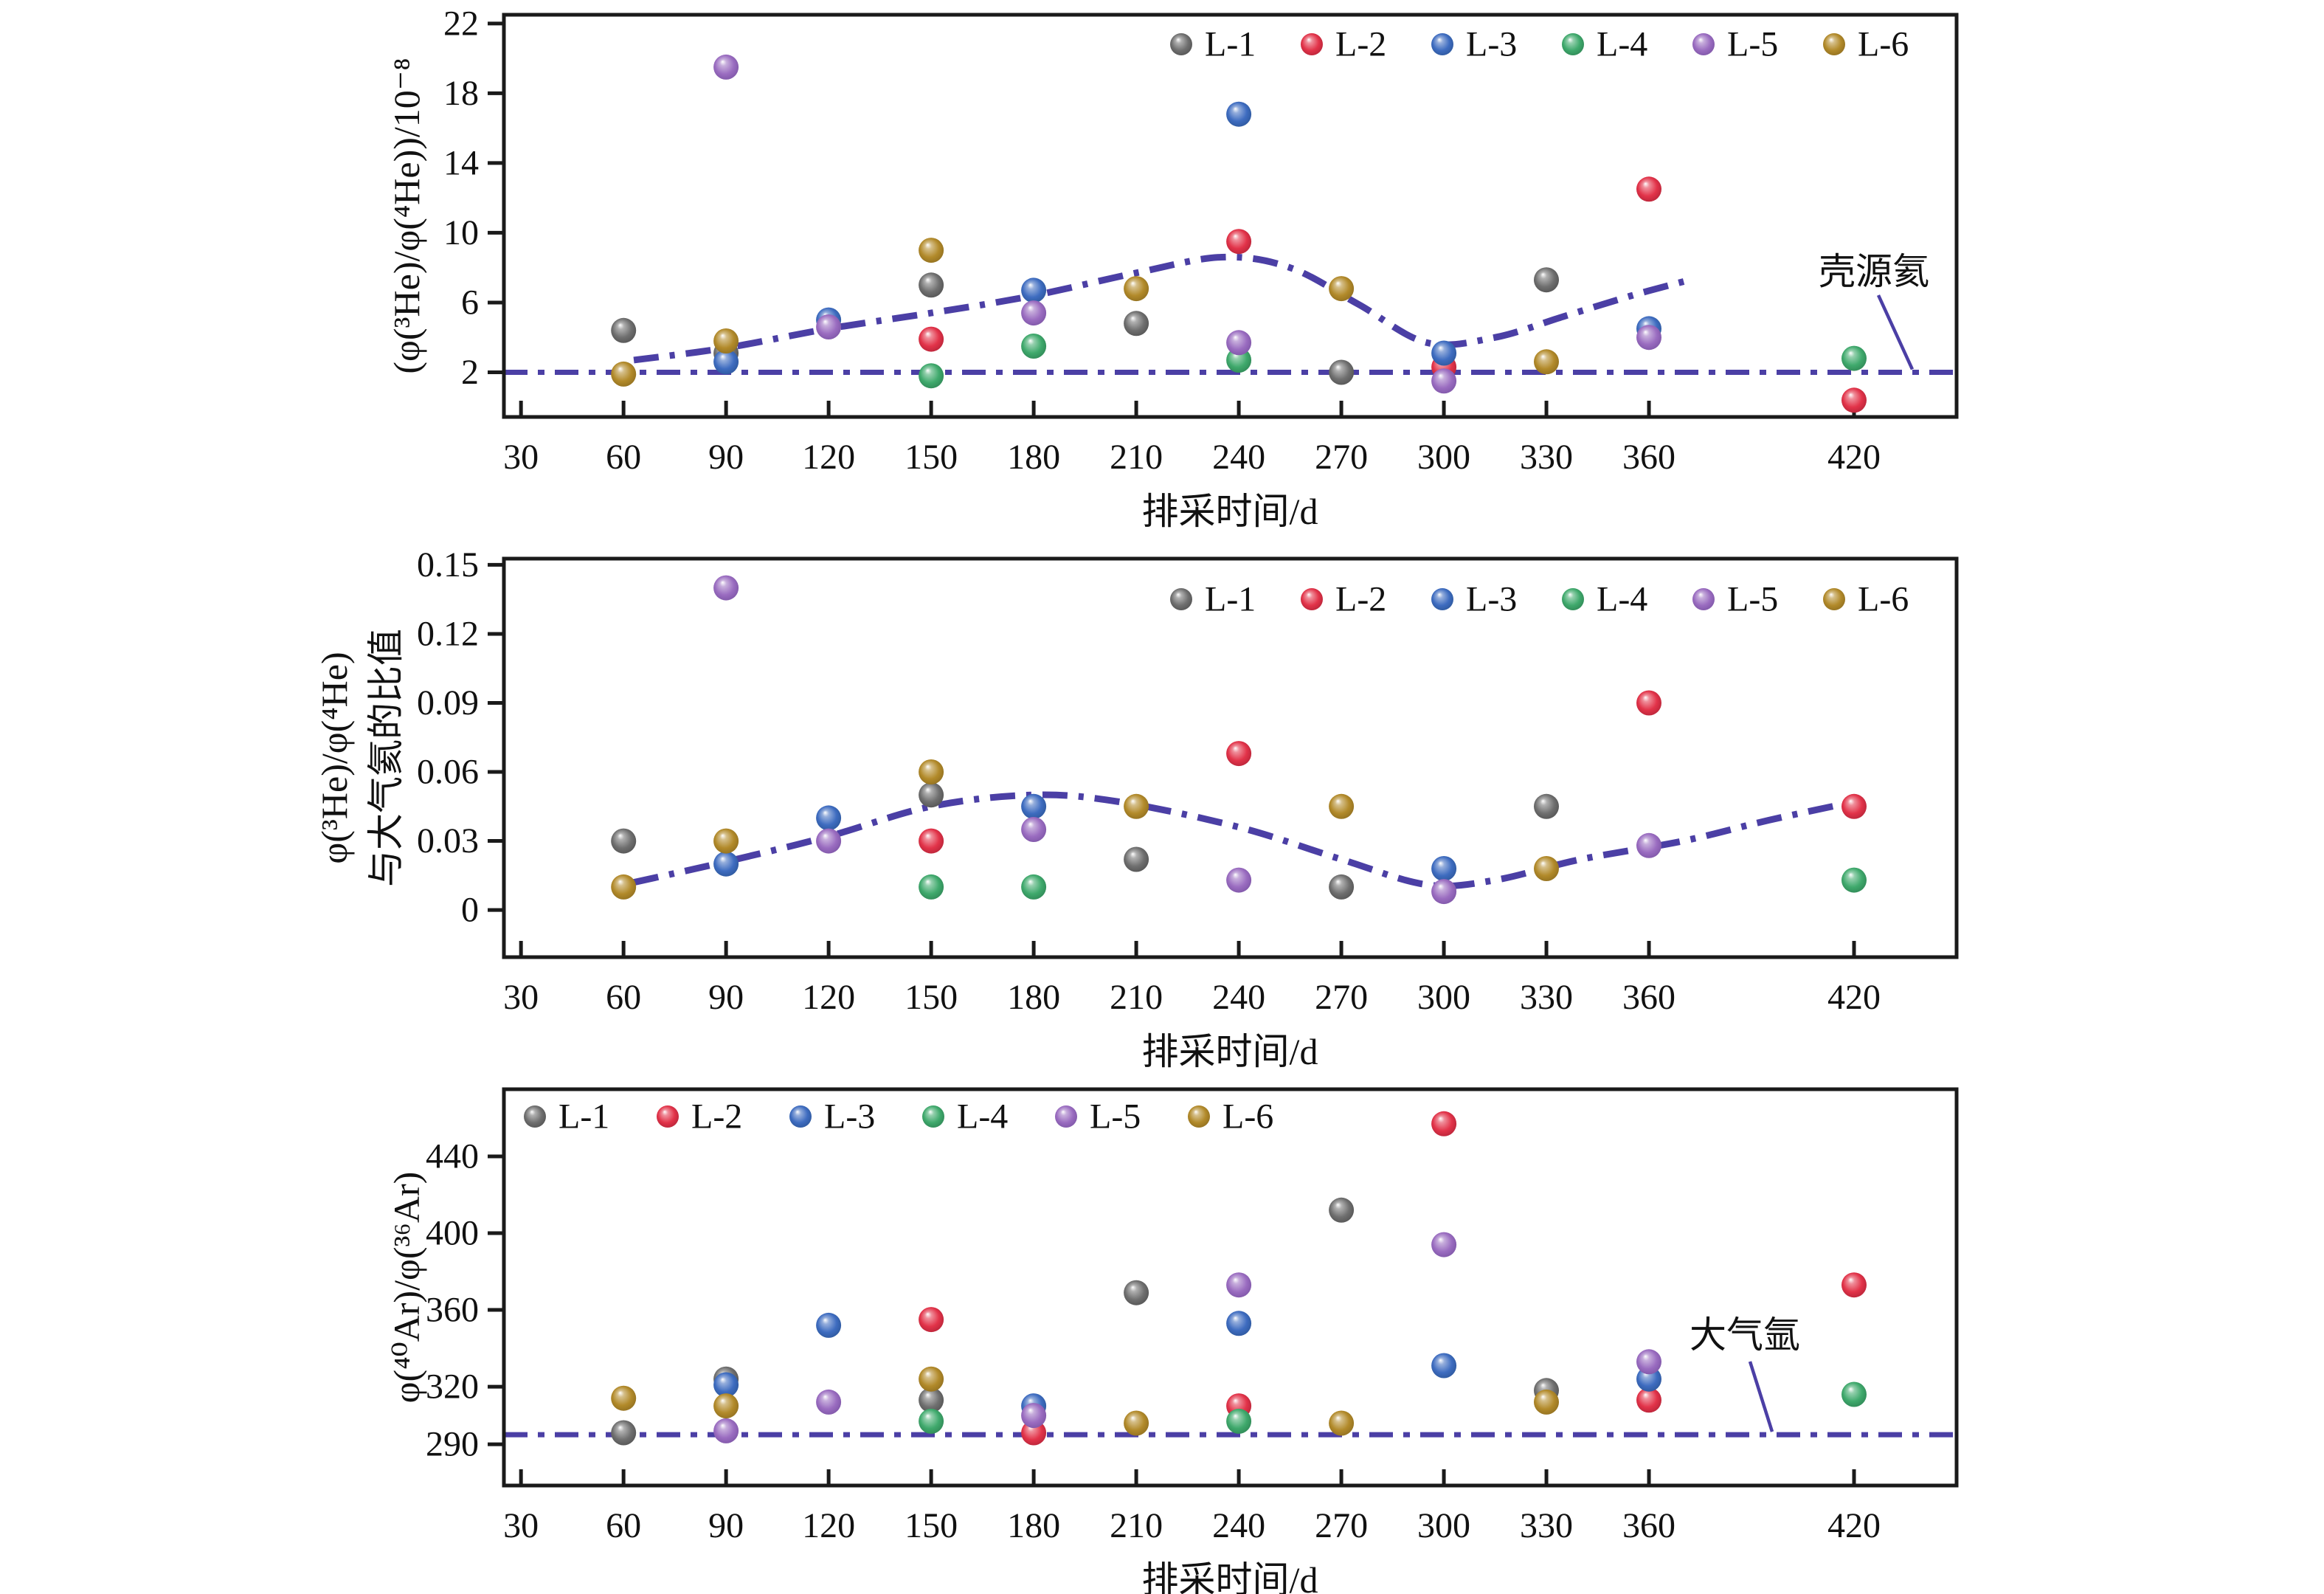  Describe the element at coordinates (1034, 1433) in the screenshot. I see `data-point-L-2-180d` at that location.